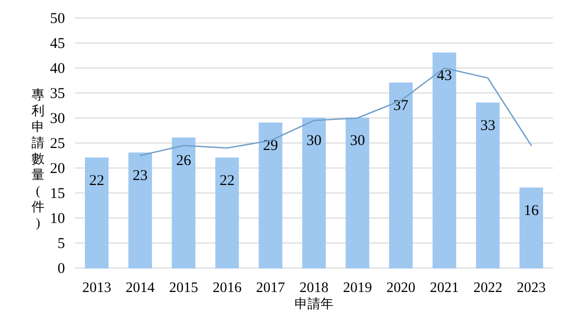 The image size is (566, 322). Describe the element at coordinates (184, 161) in the screenshot. I see `data-label: 26` at that location.